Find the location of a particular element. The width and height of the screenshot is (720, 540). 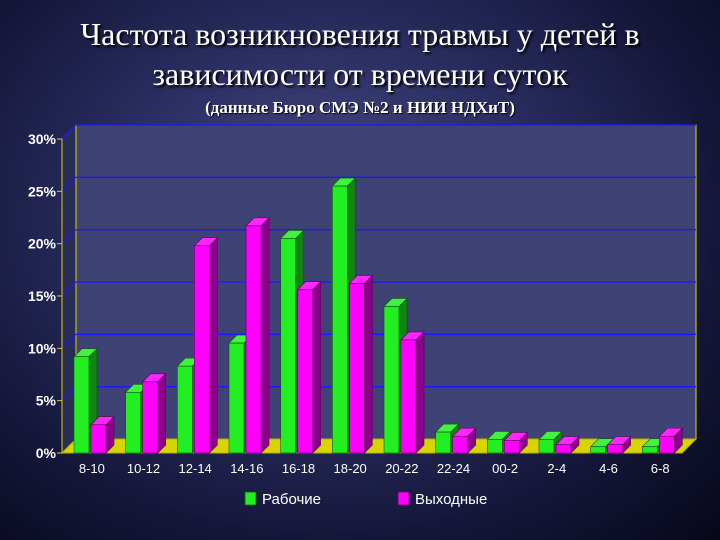

x-tick-label: 6-8 is located at coordinates (660, 468).